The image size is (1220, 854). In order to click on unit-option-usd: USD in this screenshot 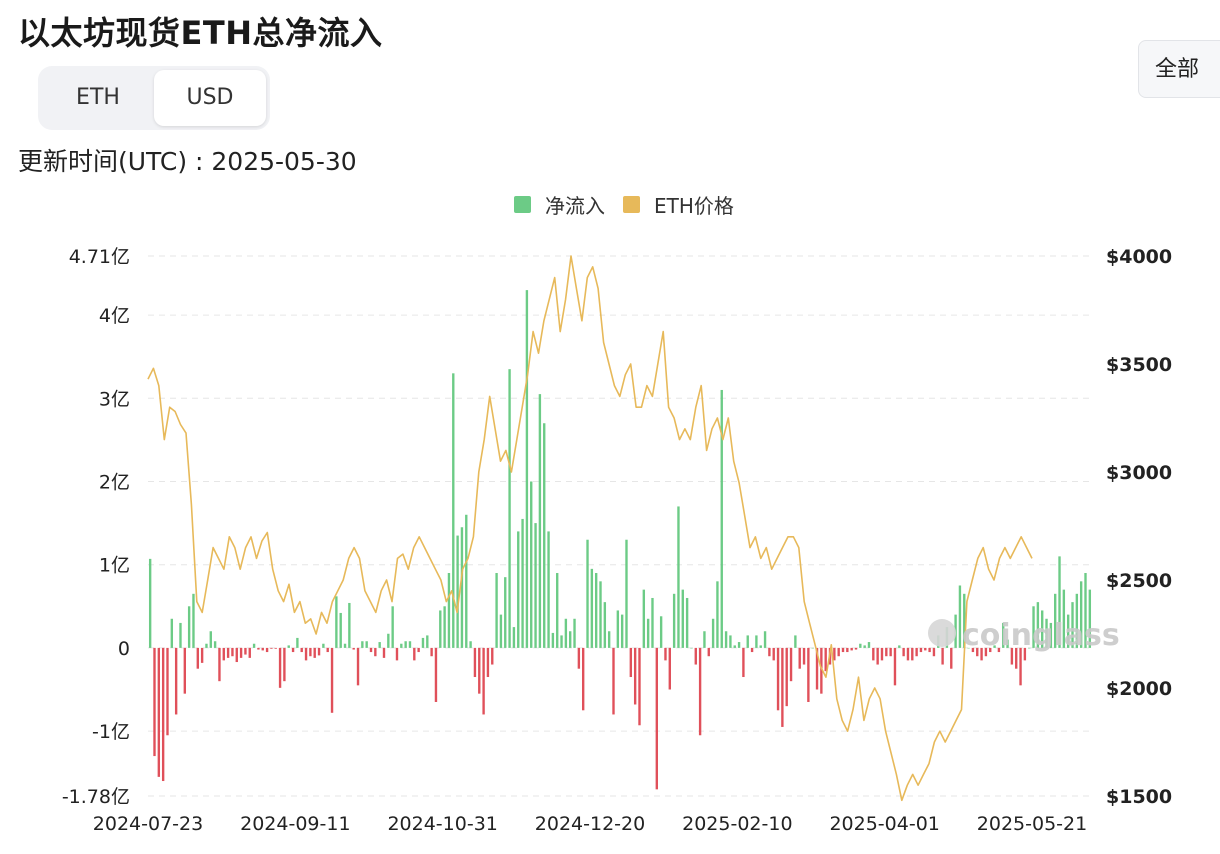, I will do `click(210, 98)`.